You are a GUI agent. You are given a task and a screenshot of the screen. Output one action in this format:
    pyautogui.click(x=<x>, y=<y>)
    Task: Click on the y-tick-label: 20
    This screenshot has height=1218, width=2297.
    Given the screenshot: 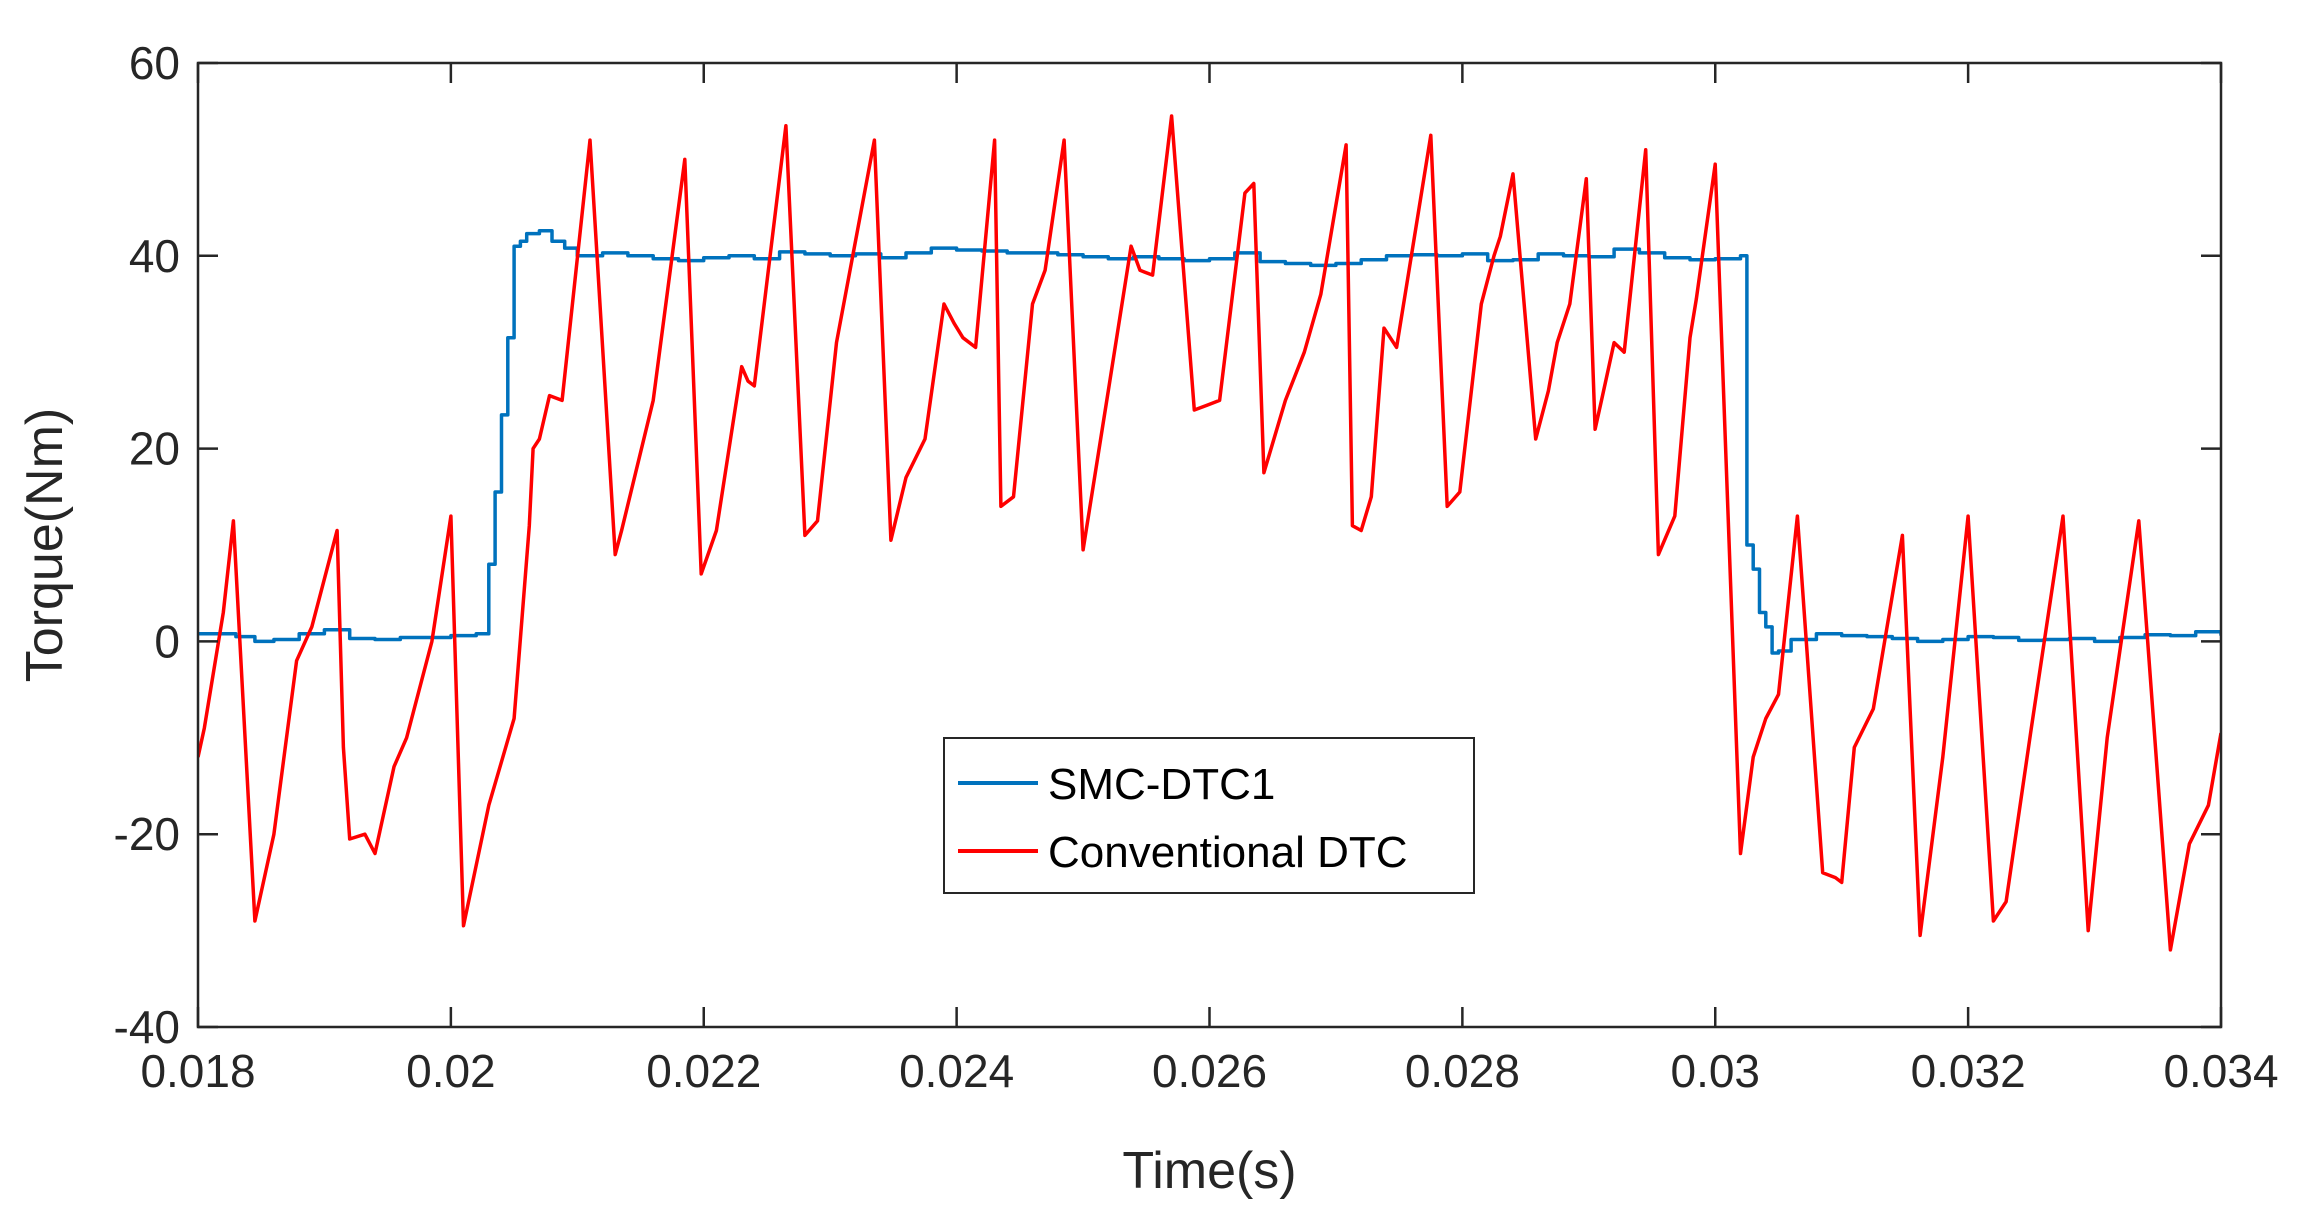 What is the action you would take?
    pyautogui.click(x=154, y=449)
    